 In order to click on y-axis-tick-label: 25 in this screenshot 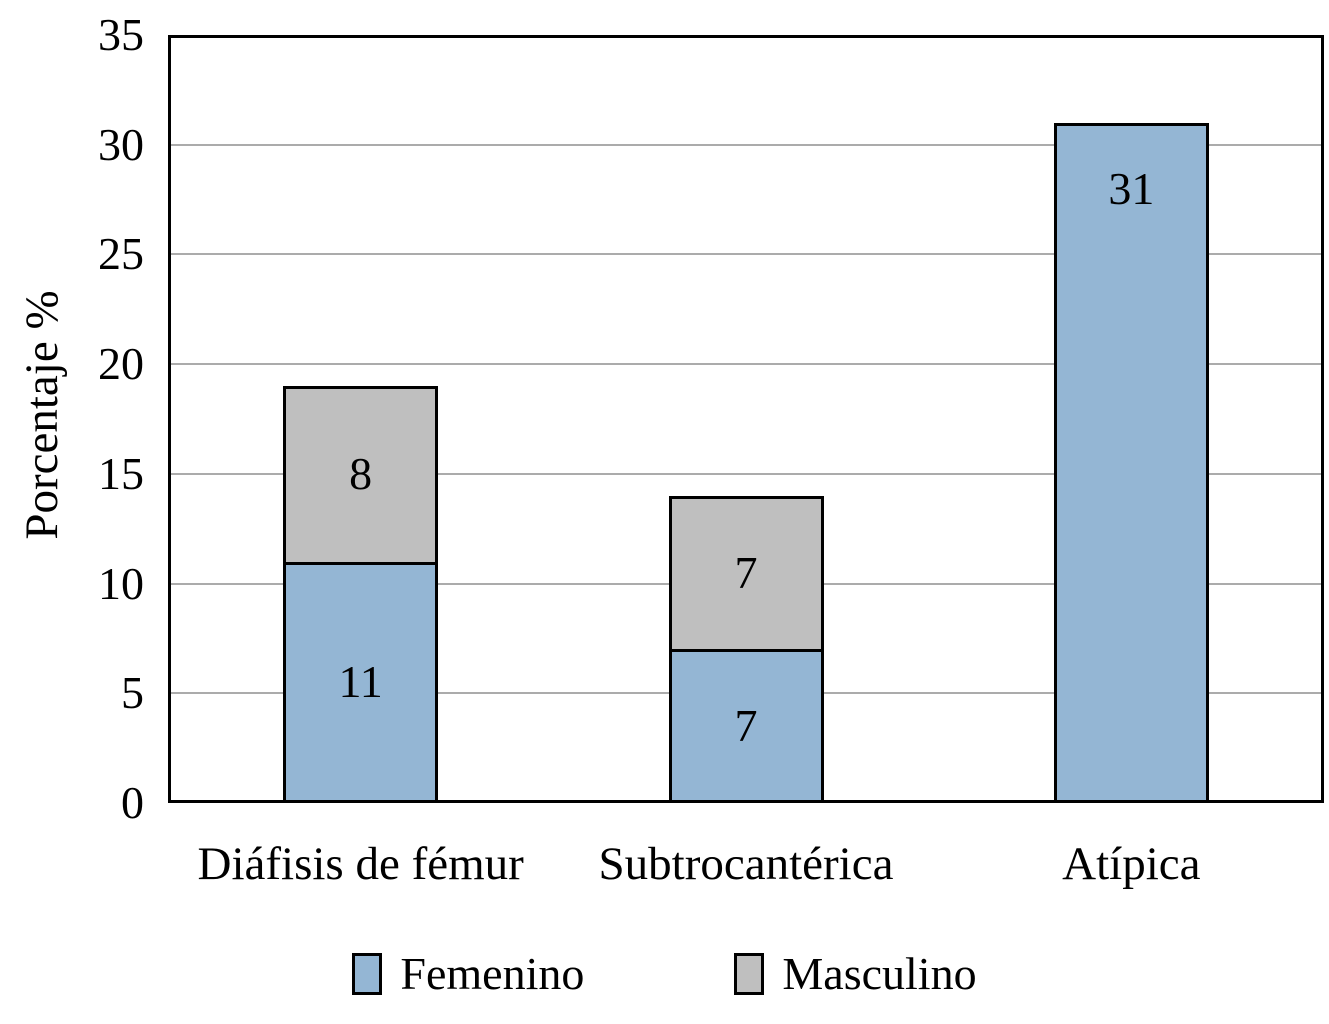, I will do `click(121, 254)`.